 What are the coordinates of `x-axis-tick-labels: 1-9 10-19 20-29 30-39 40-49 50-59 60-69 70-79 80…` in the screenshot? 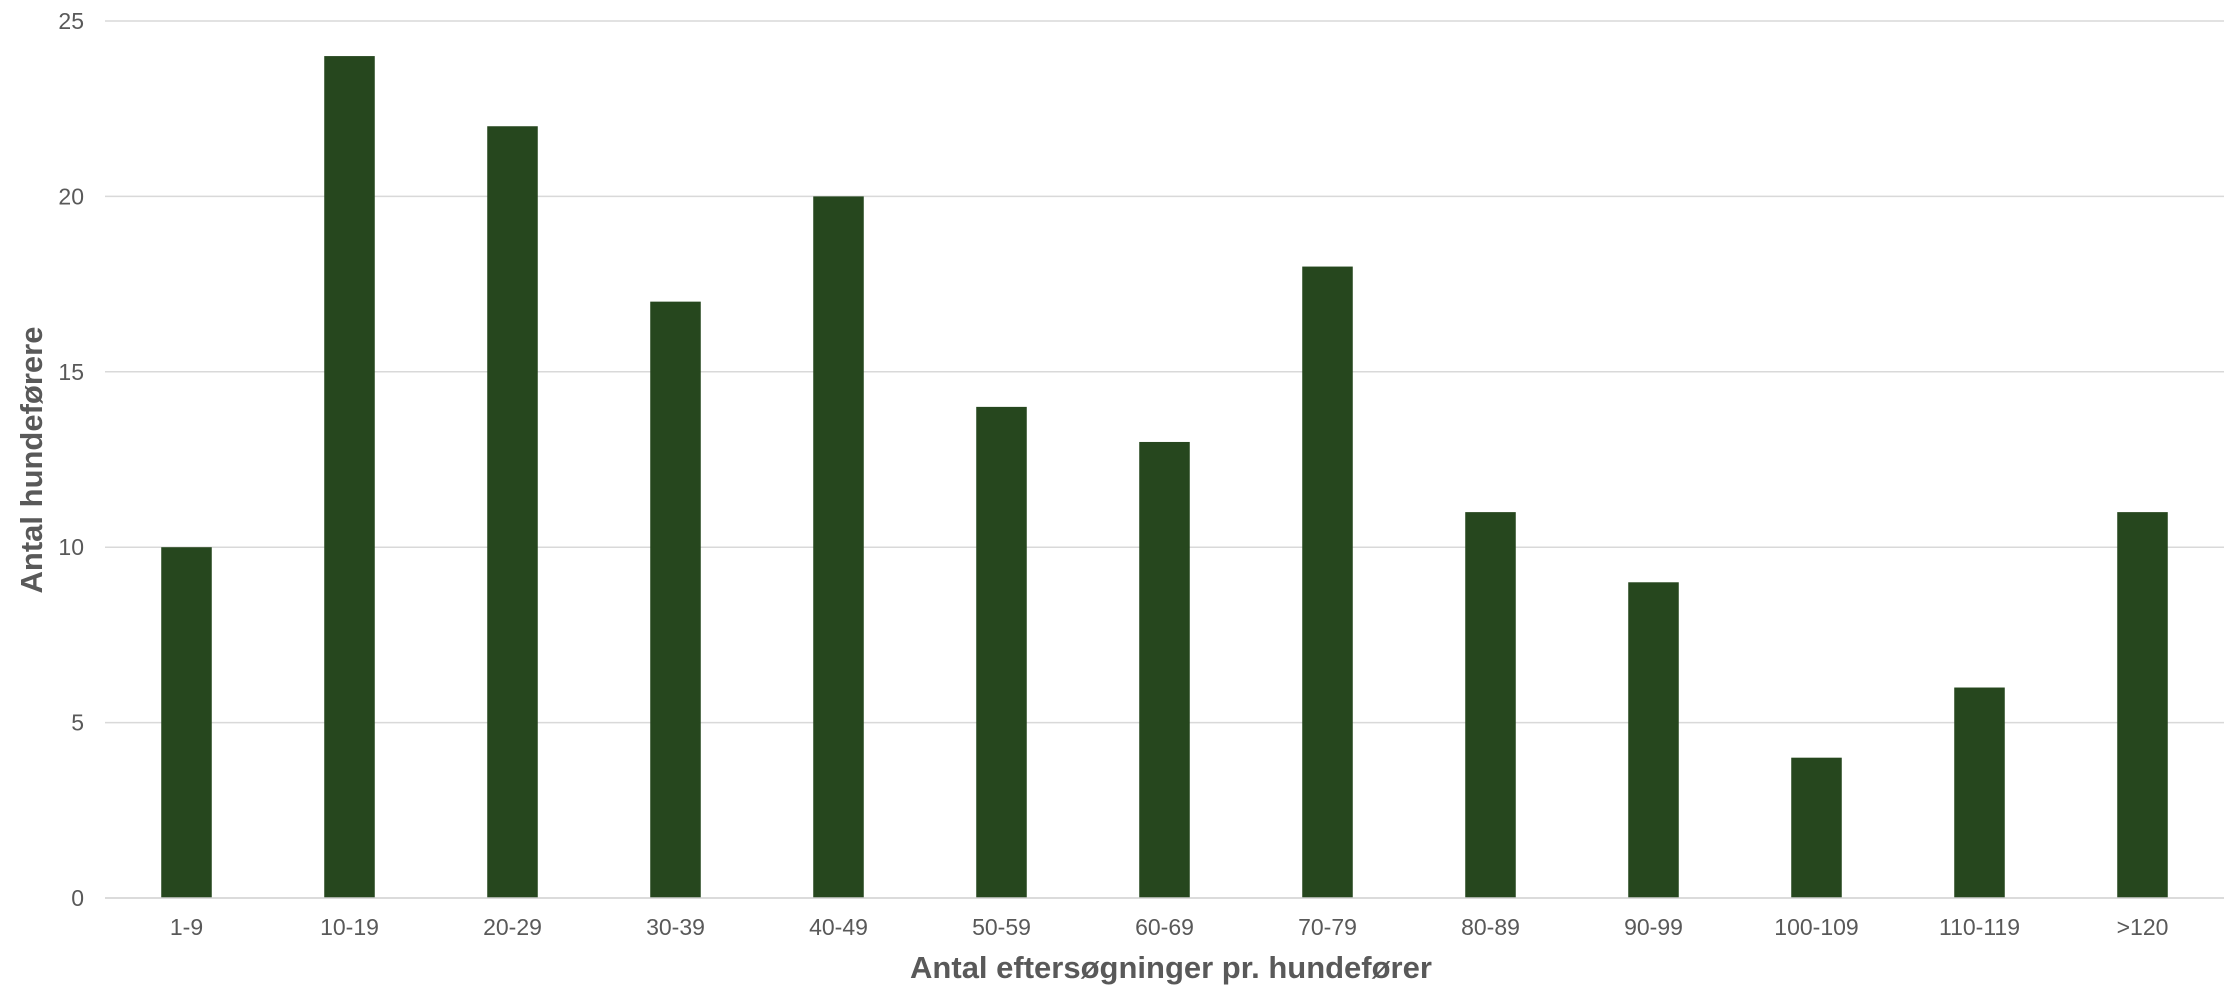 It's located at (1169, 927).